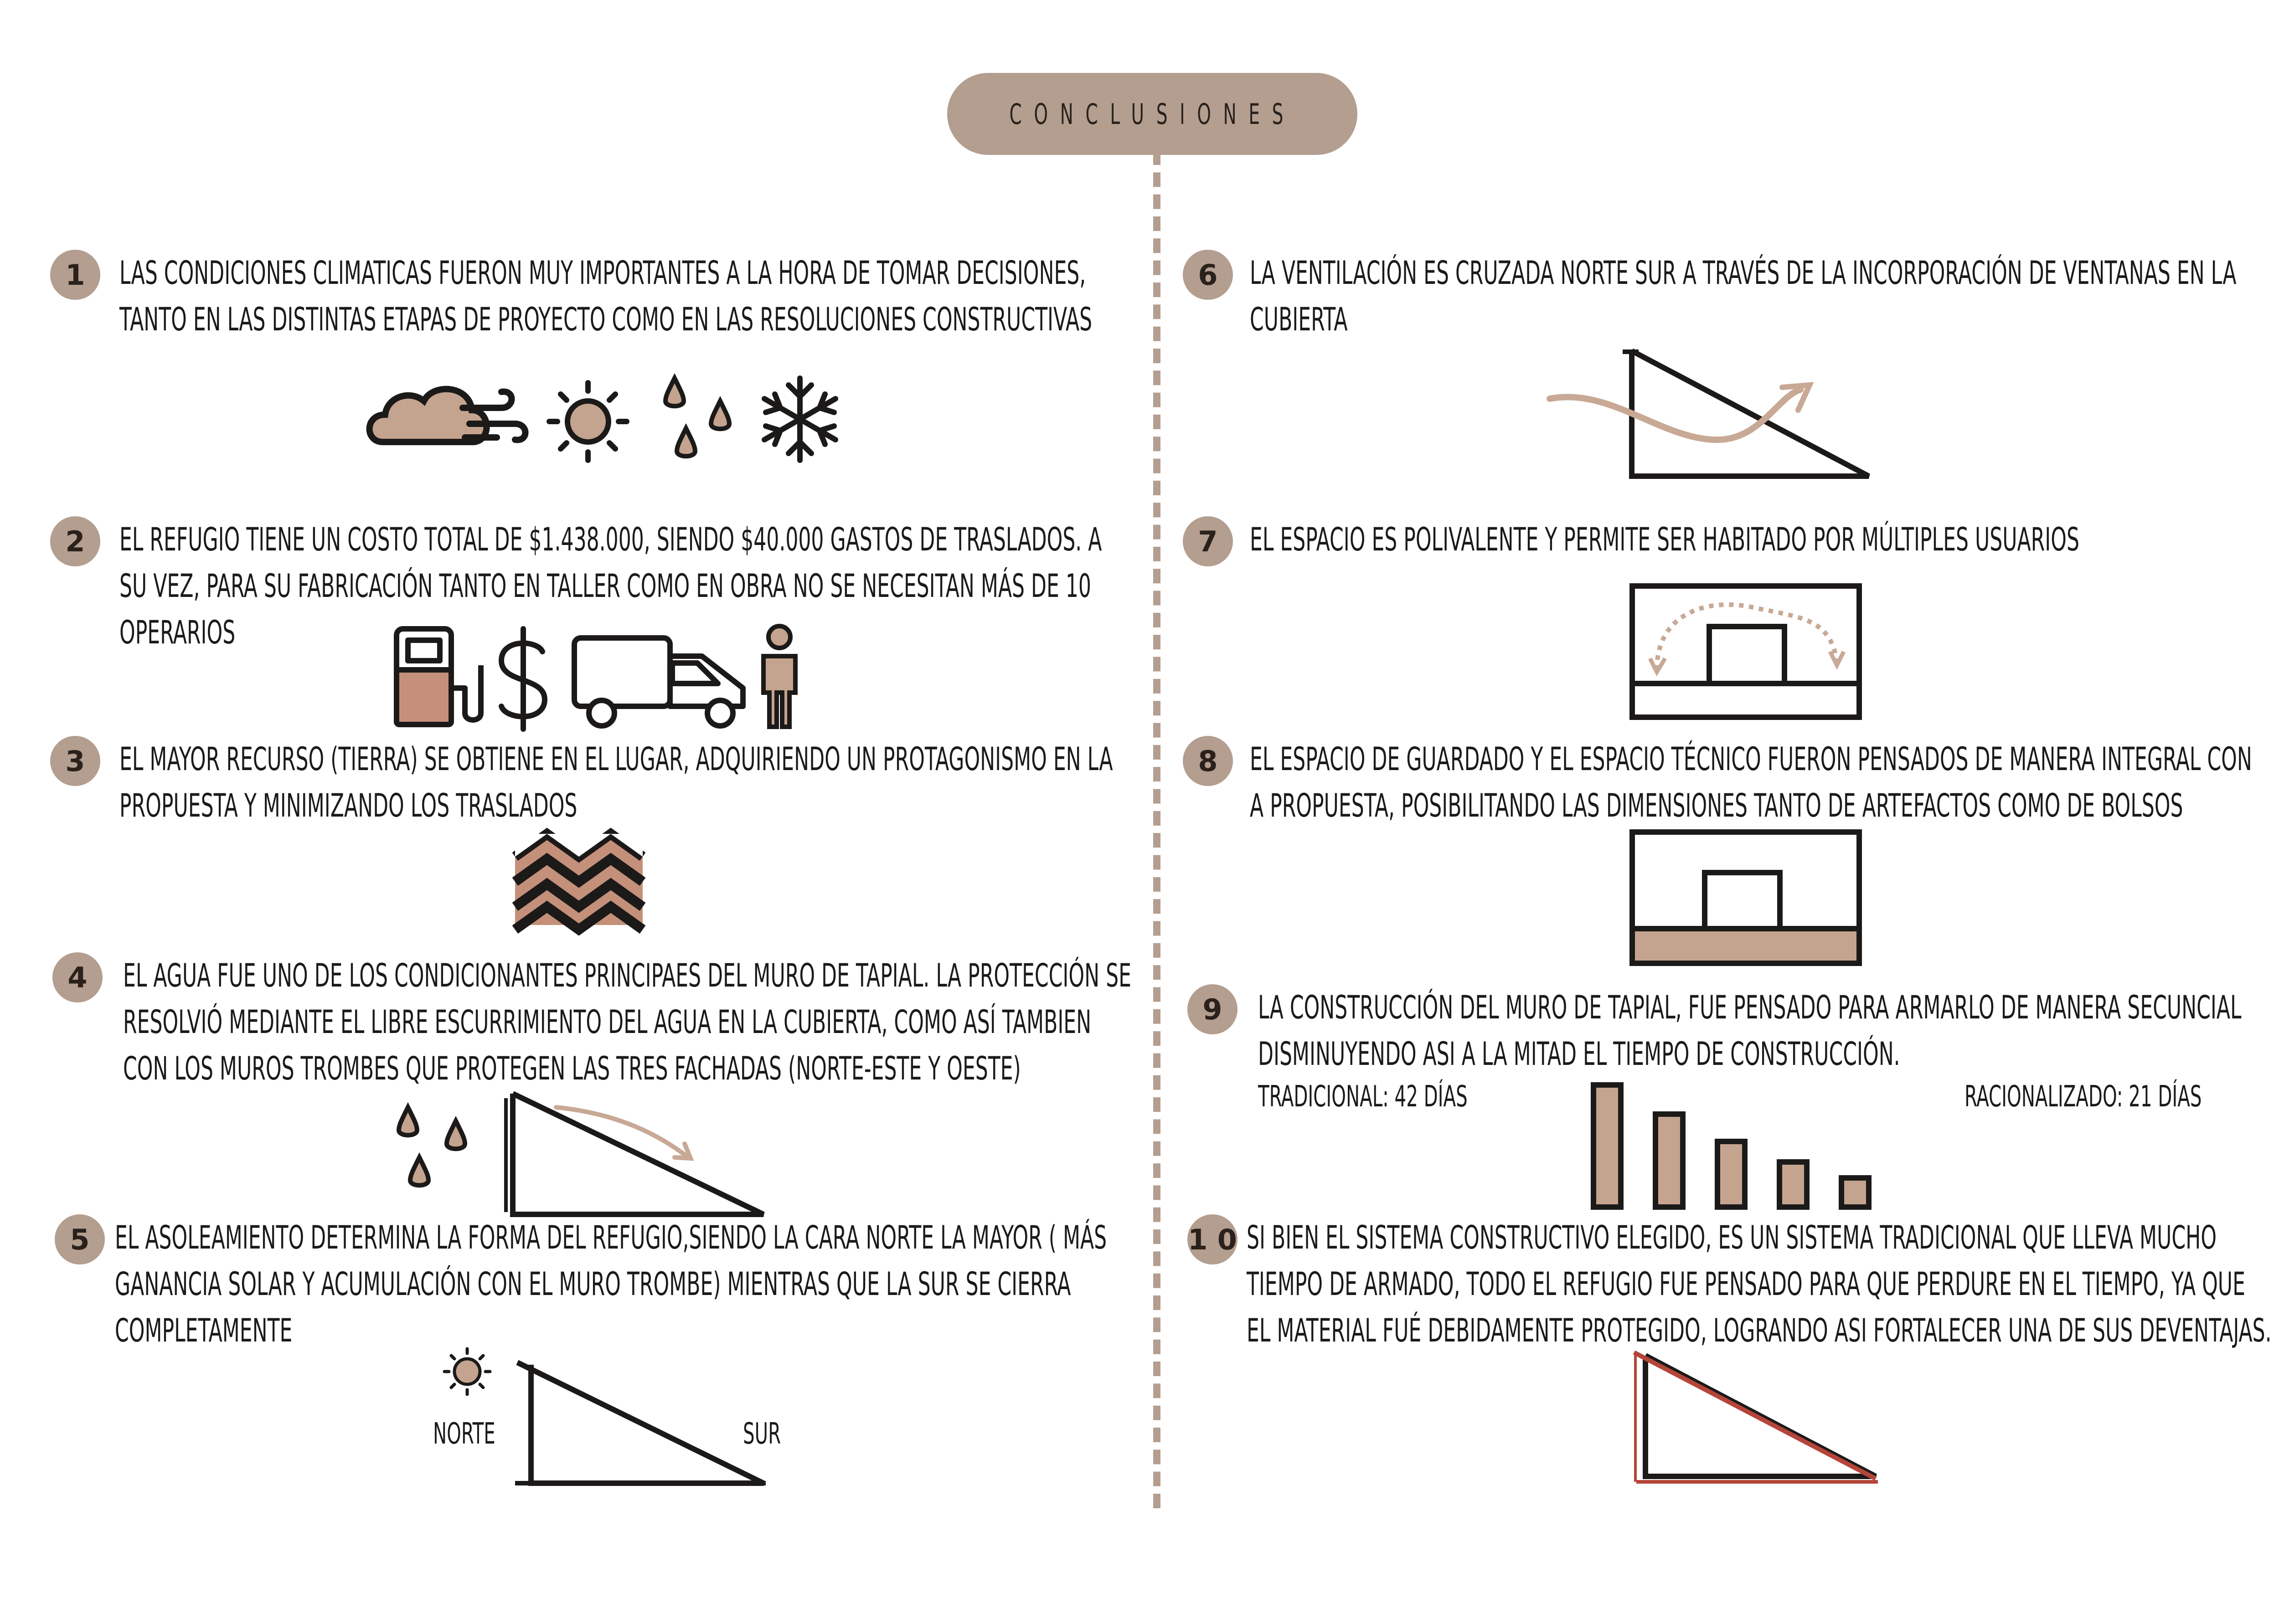 The image size is (2279, 1624). What do you see at coordinates (447, 415) in the screenshot?
I see `wind-cloud-icon` at bounding box center [447, 415].